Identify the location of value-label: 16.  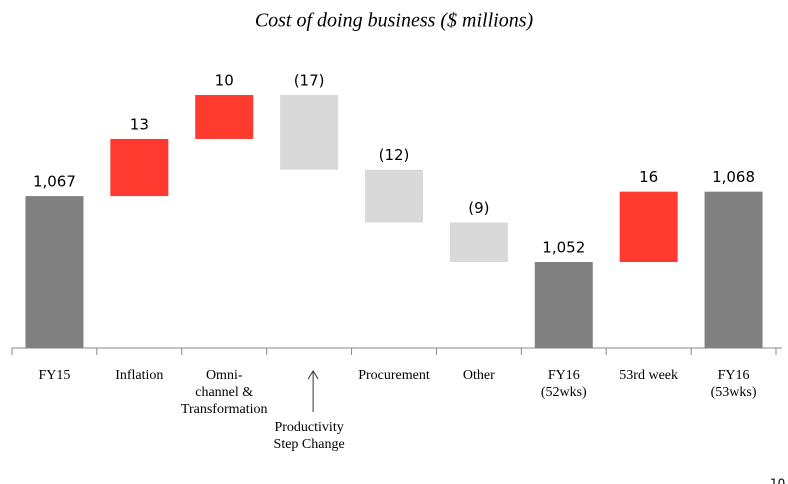
(648, 177).